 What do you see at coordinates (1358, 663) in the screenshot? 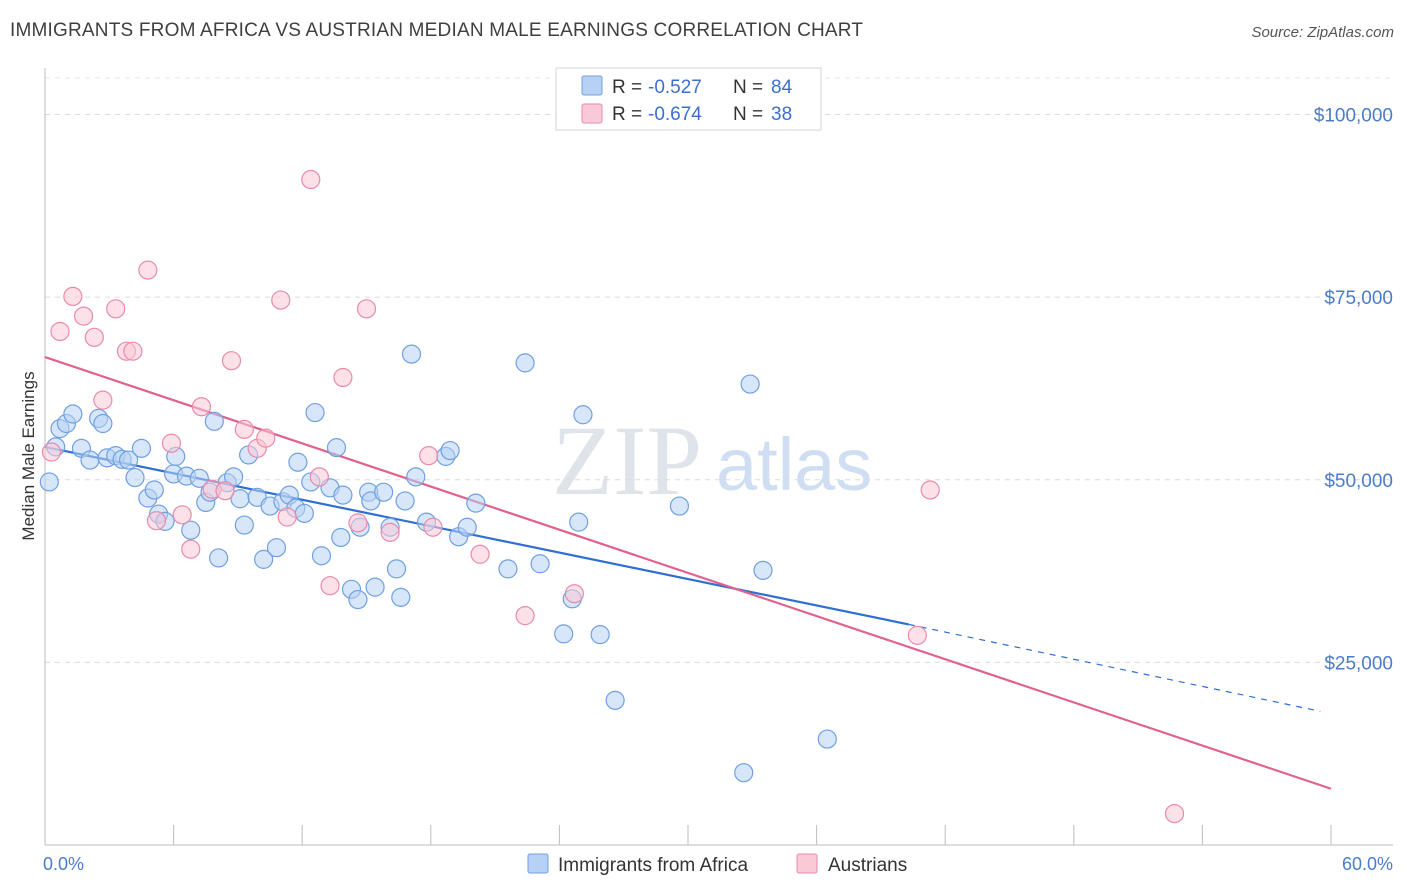
I see `y-tick-label: $25,000` at bounding box center [1358, 663].